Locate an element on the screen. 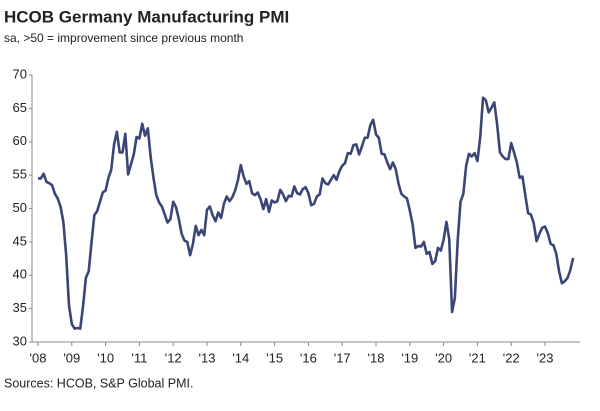  y-tick-label: 35 is located at coordinates (20, 307).